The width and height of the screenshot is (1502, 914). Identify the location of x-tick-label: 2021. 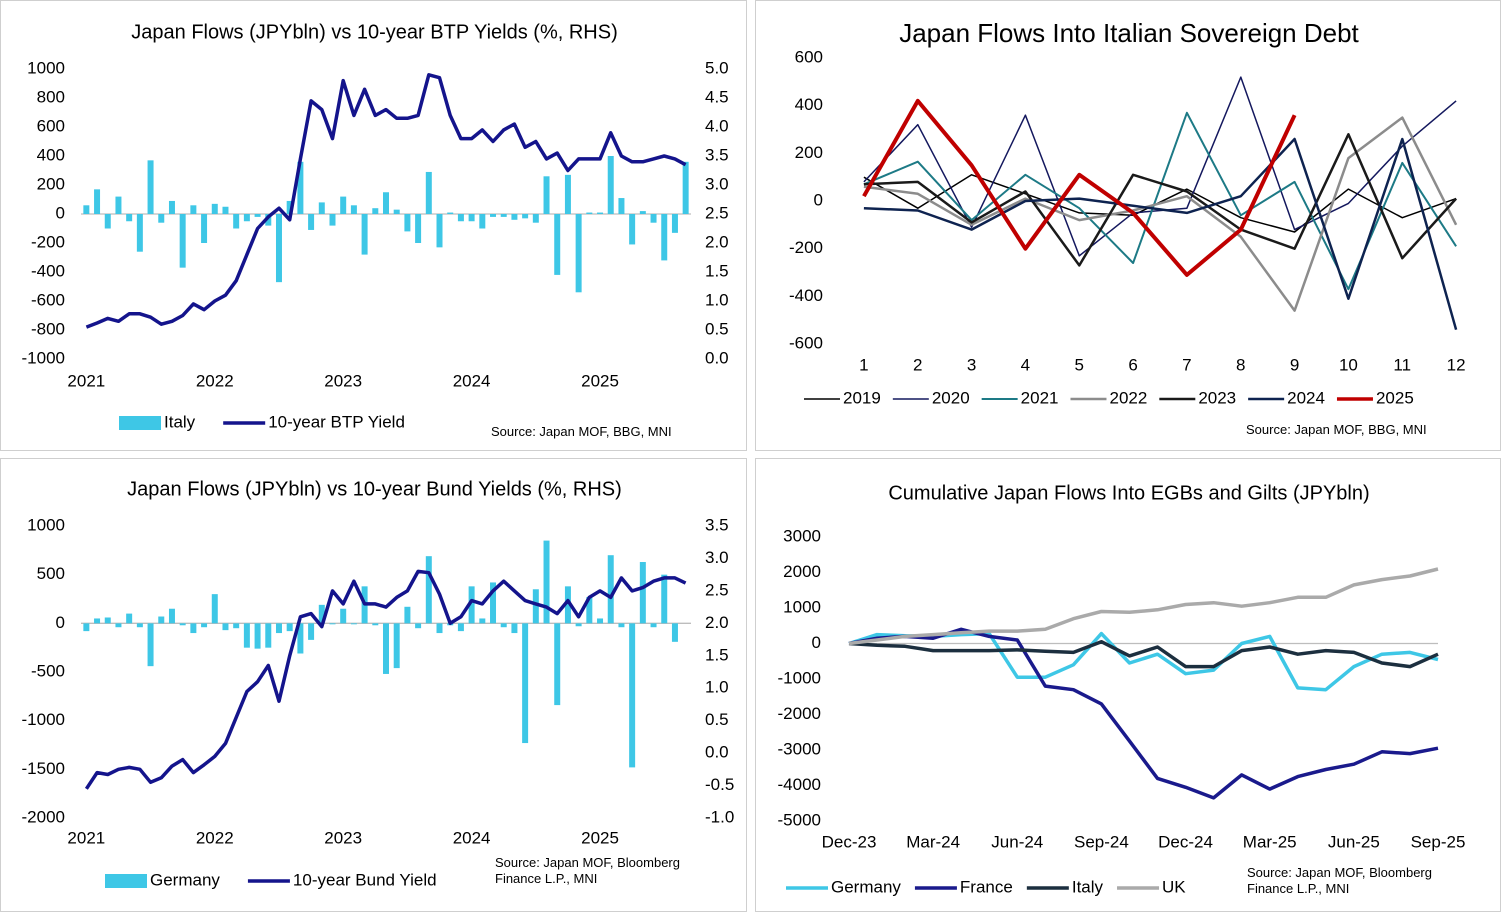
(86, 837).